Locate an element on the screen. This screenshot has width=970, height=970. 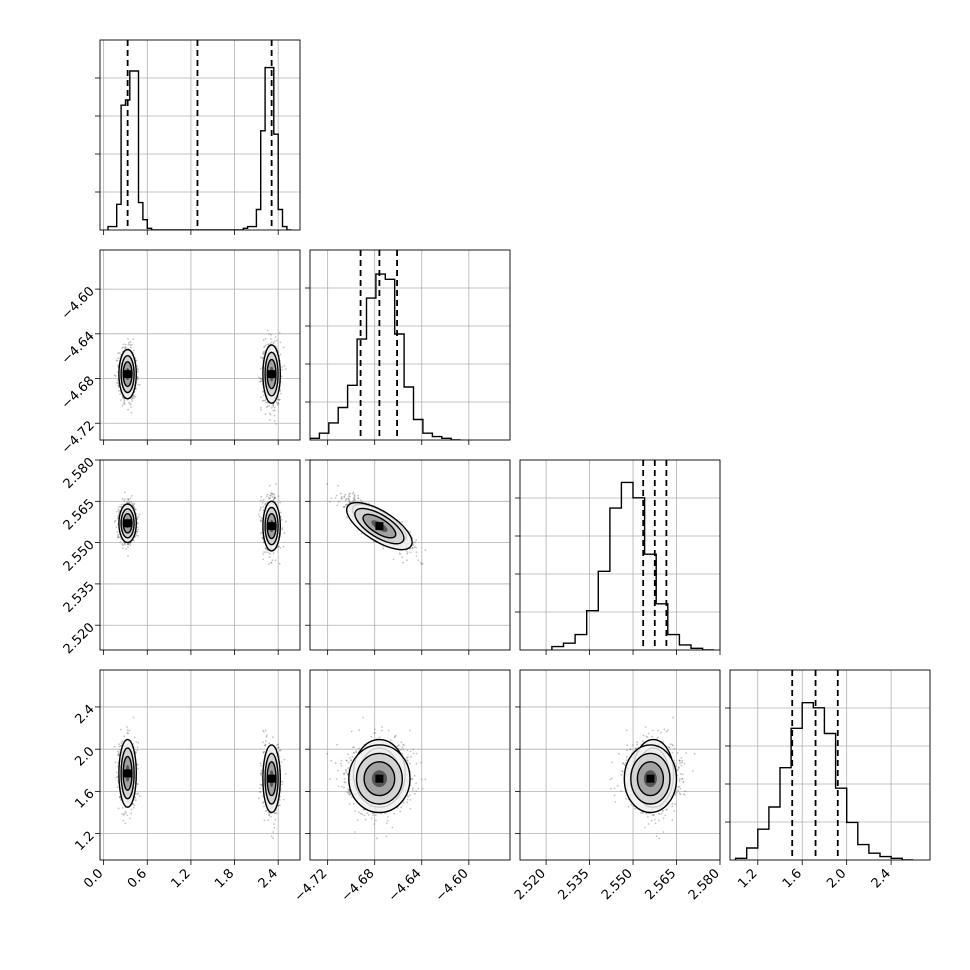
y-tick-label: 2.580 is located at coordinates (79, 473).